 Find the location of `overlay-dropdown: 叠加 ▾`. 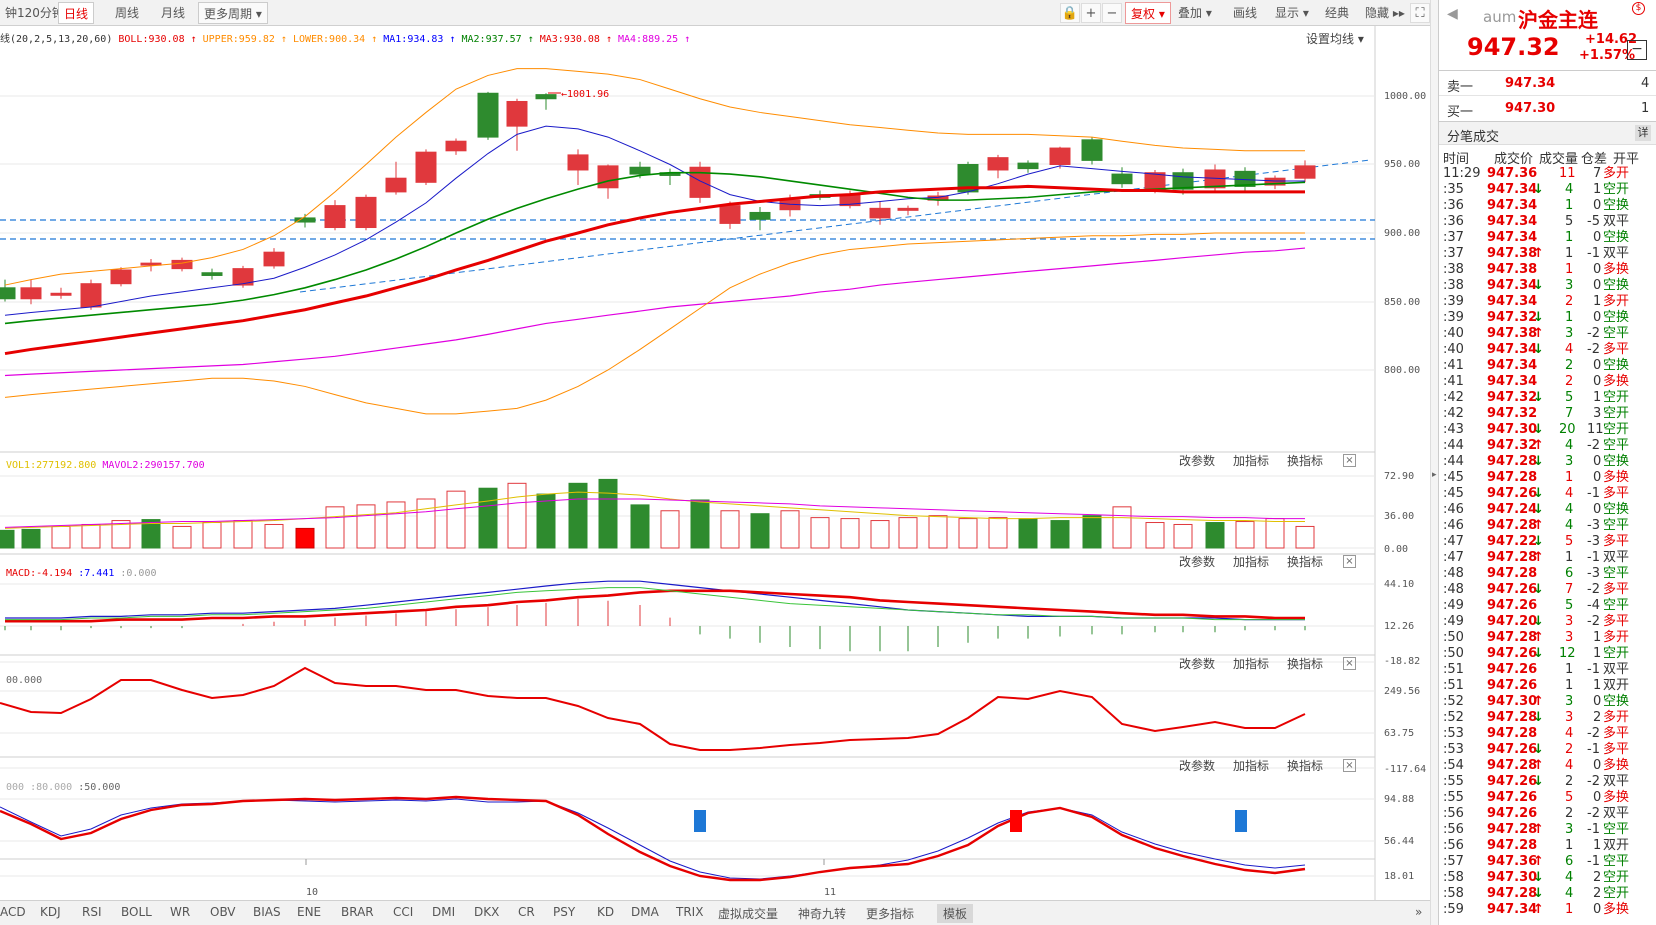

overlay-dropdown: 叠加 ▾ is located at coordinates (1195, 13).